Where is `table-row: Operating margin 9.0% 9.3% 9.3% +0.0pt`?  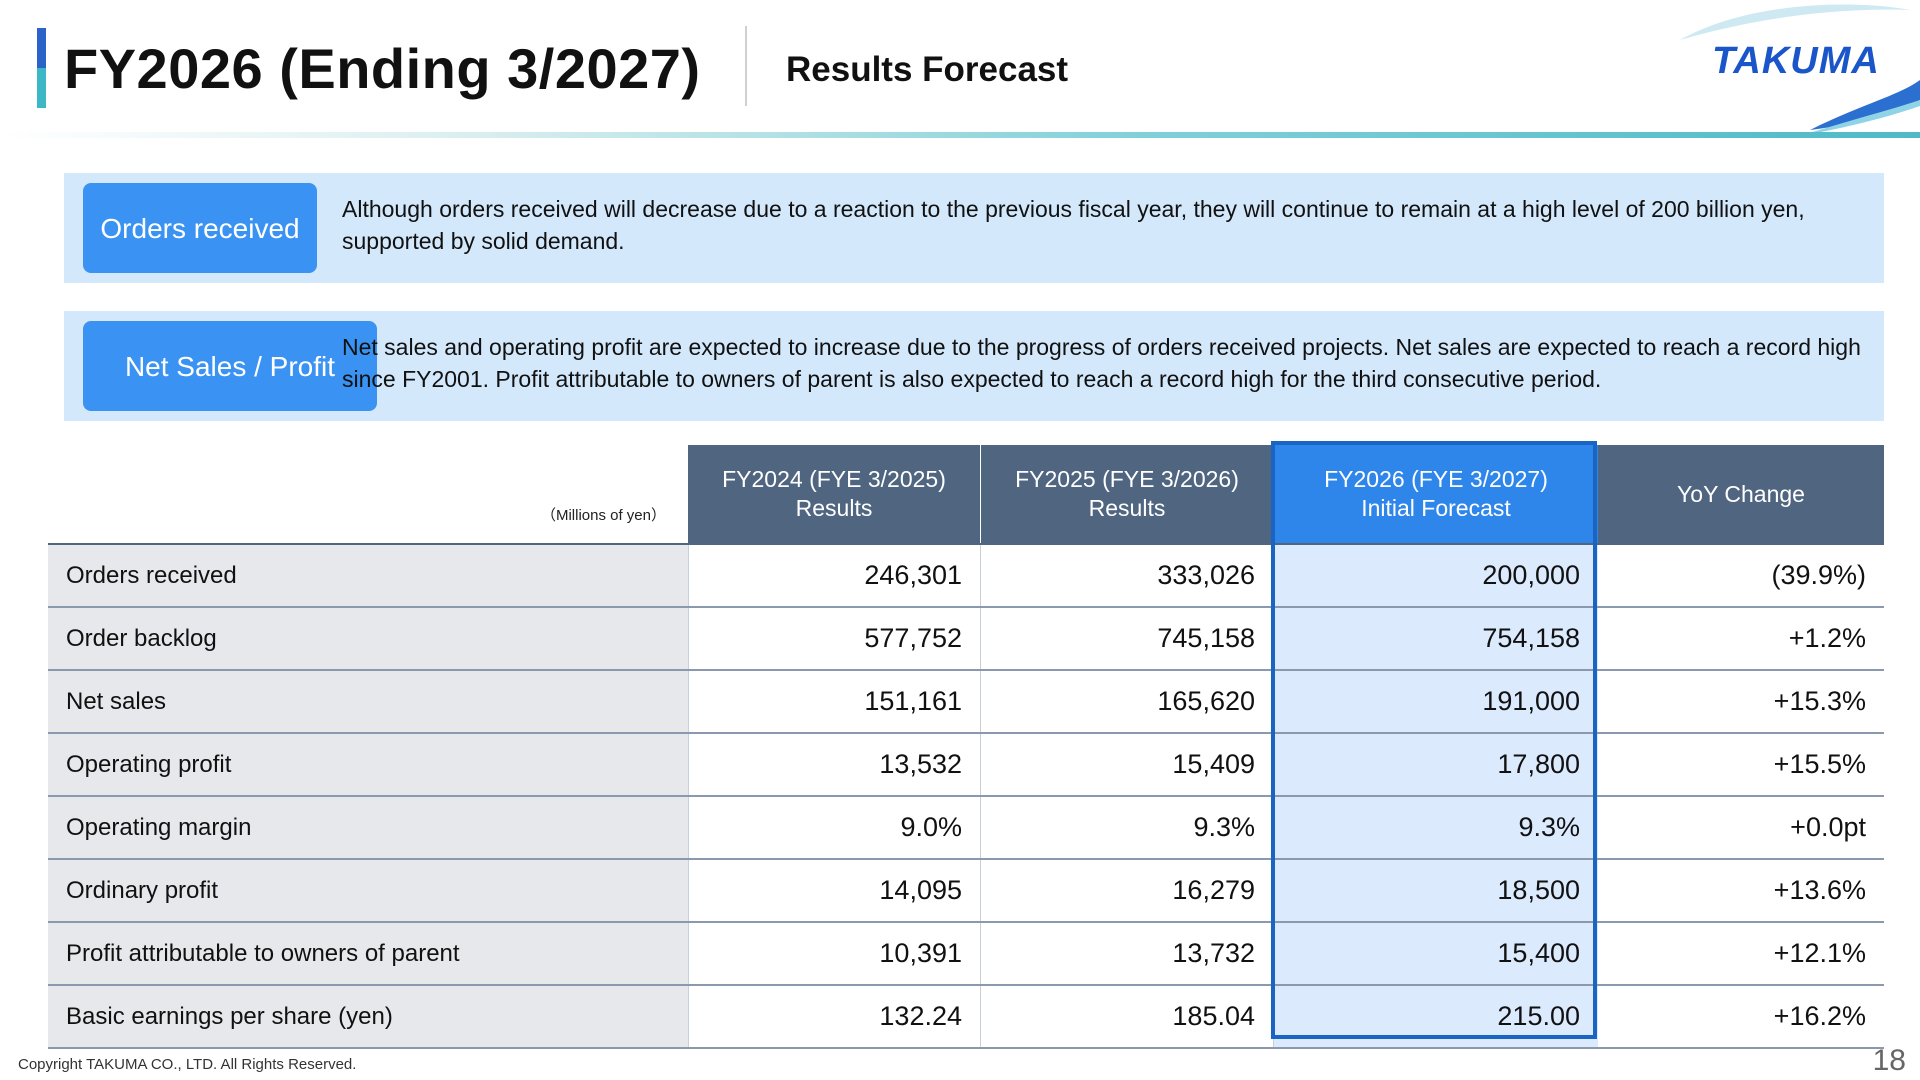 table-row: Operating margin 9.0% 9.3% 9.3% +0.0pt is located at coordinates (966, 828).